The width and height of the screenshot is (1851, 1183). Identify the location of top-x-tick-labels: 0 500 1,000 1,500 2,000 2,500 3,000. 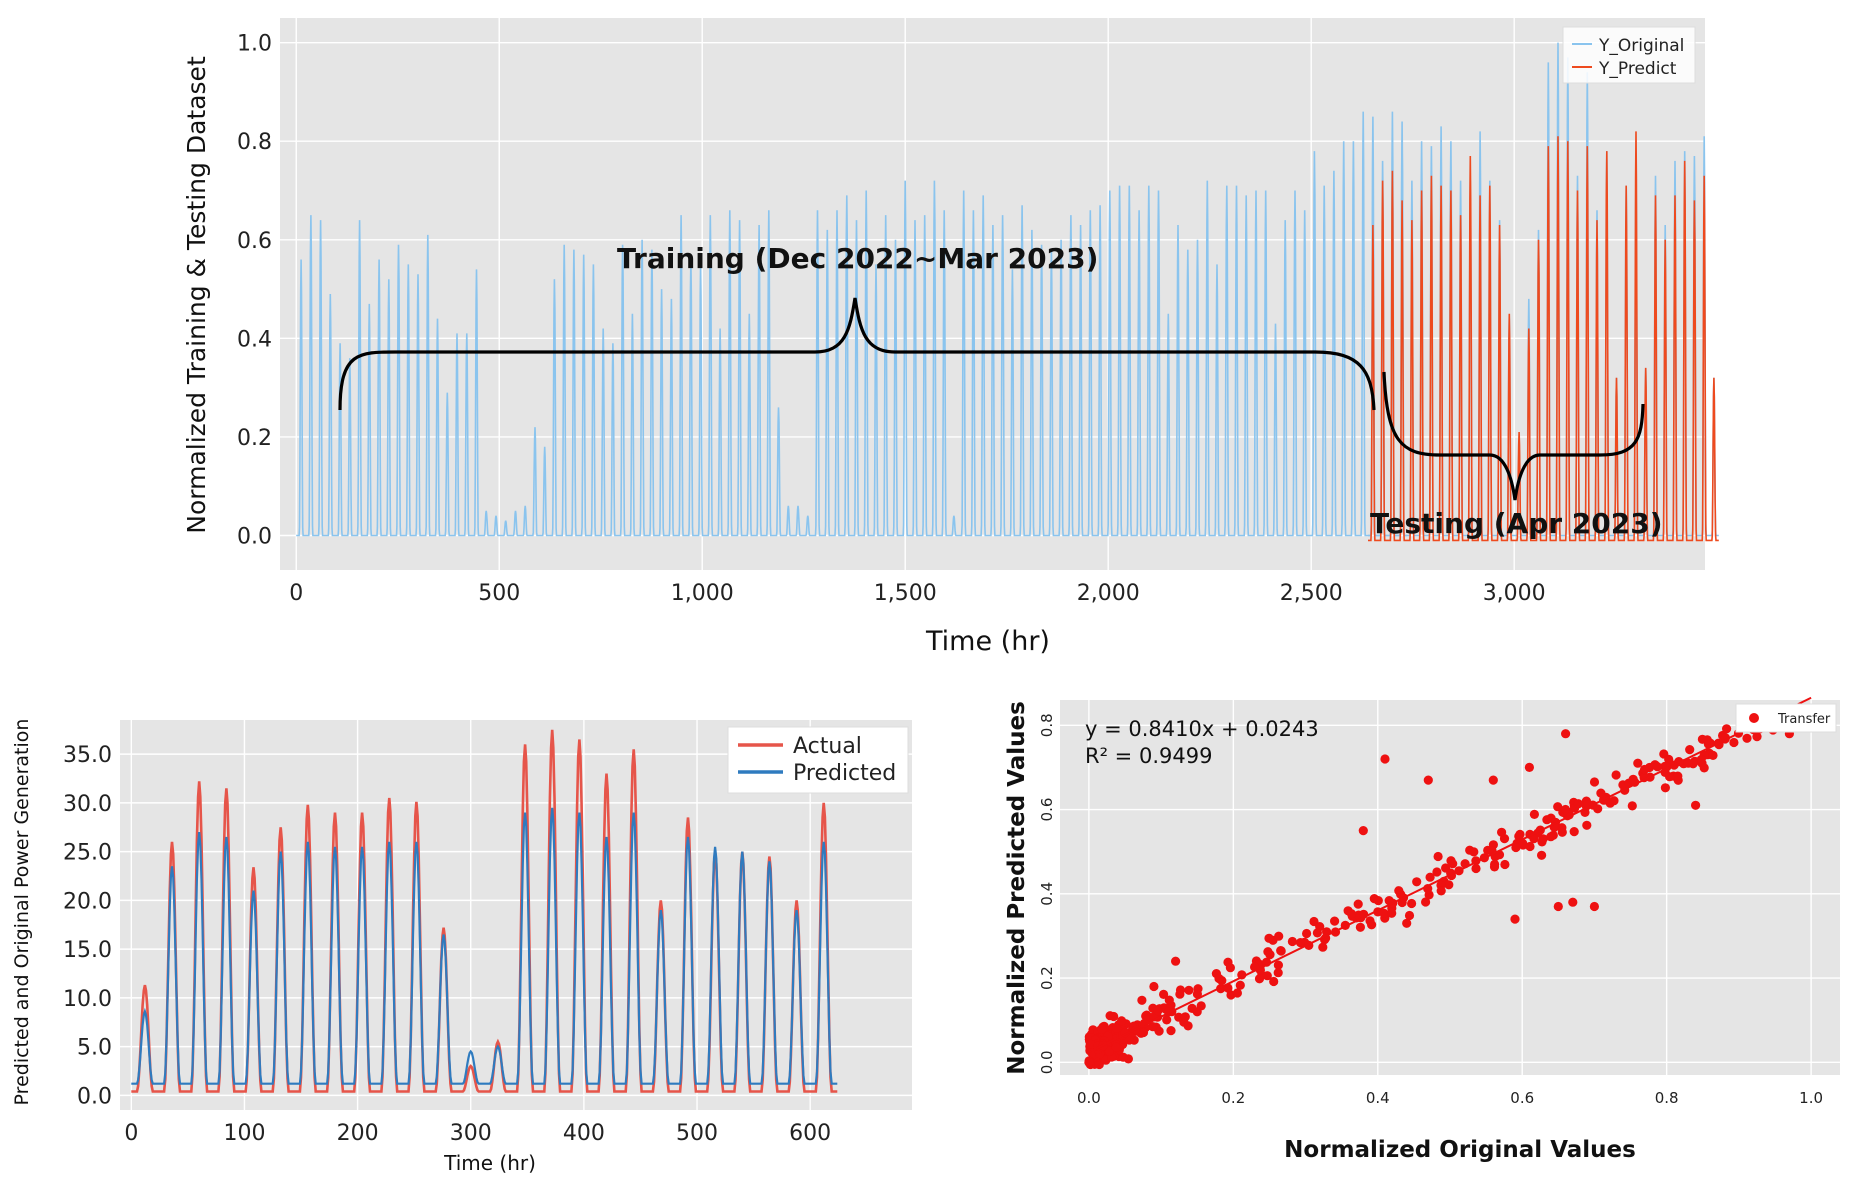
(917, 593).